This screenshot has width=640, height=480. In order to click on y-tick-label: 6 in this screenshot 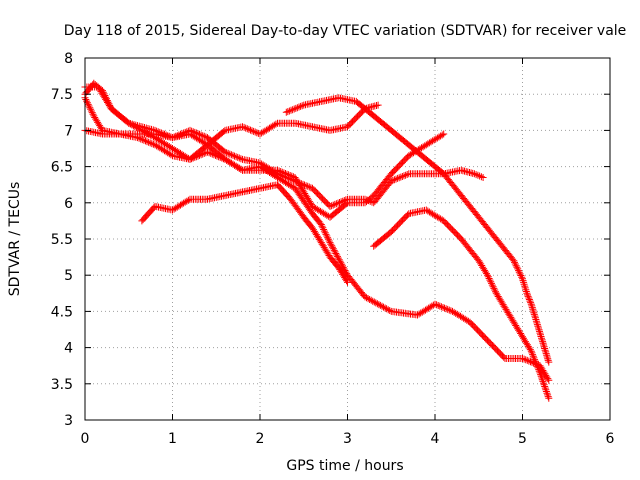, I will do `click(68, 204)`.